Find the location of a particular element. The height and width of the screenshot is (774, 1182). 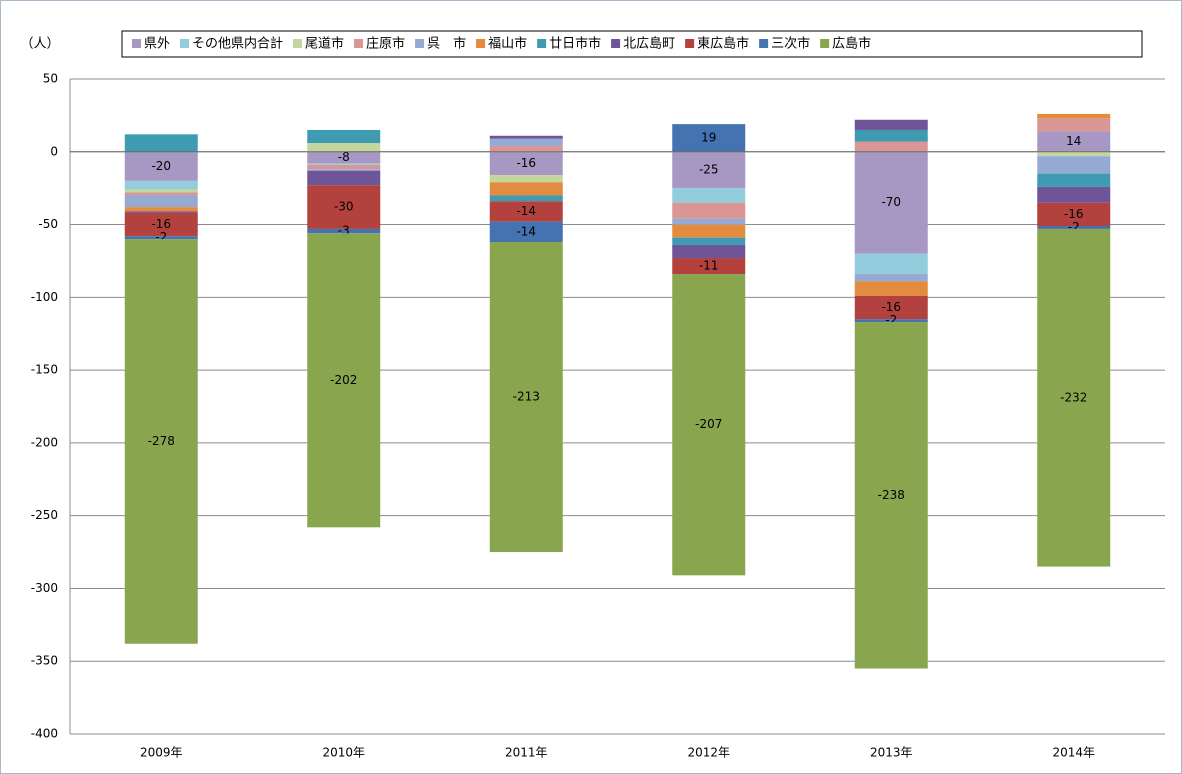

legend-label: 庄原市 is located at coordinates (385, 44).